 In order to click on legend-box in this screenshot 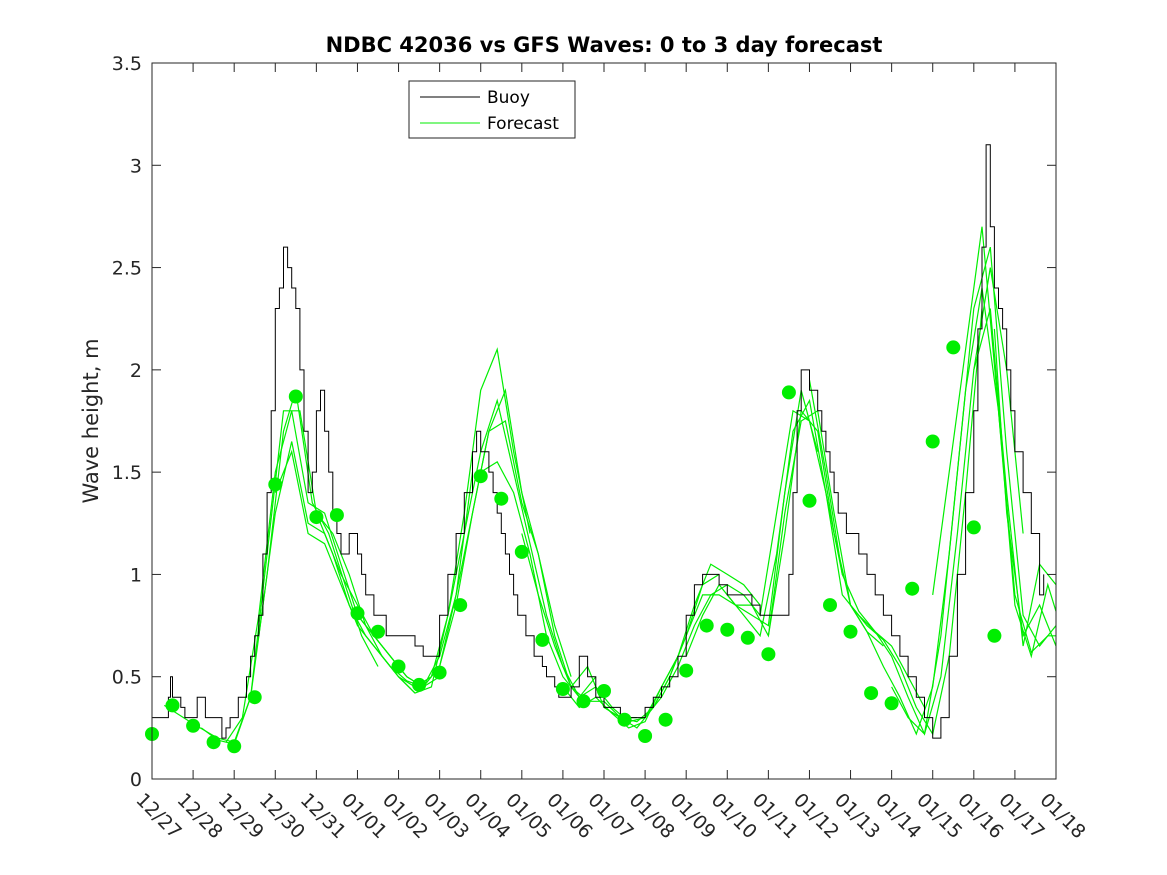, I will do `click(492, 109)`.